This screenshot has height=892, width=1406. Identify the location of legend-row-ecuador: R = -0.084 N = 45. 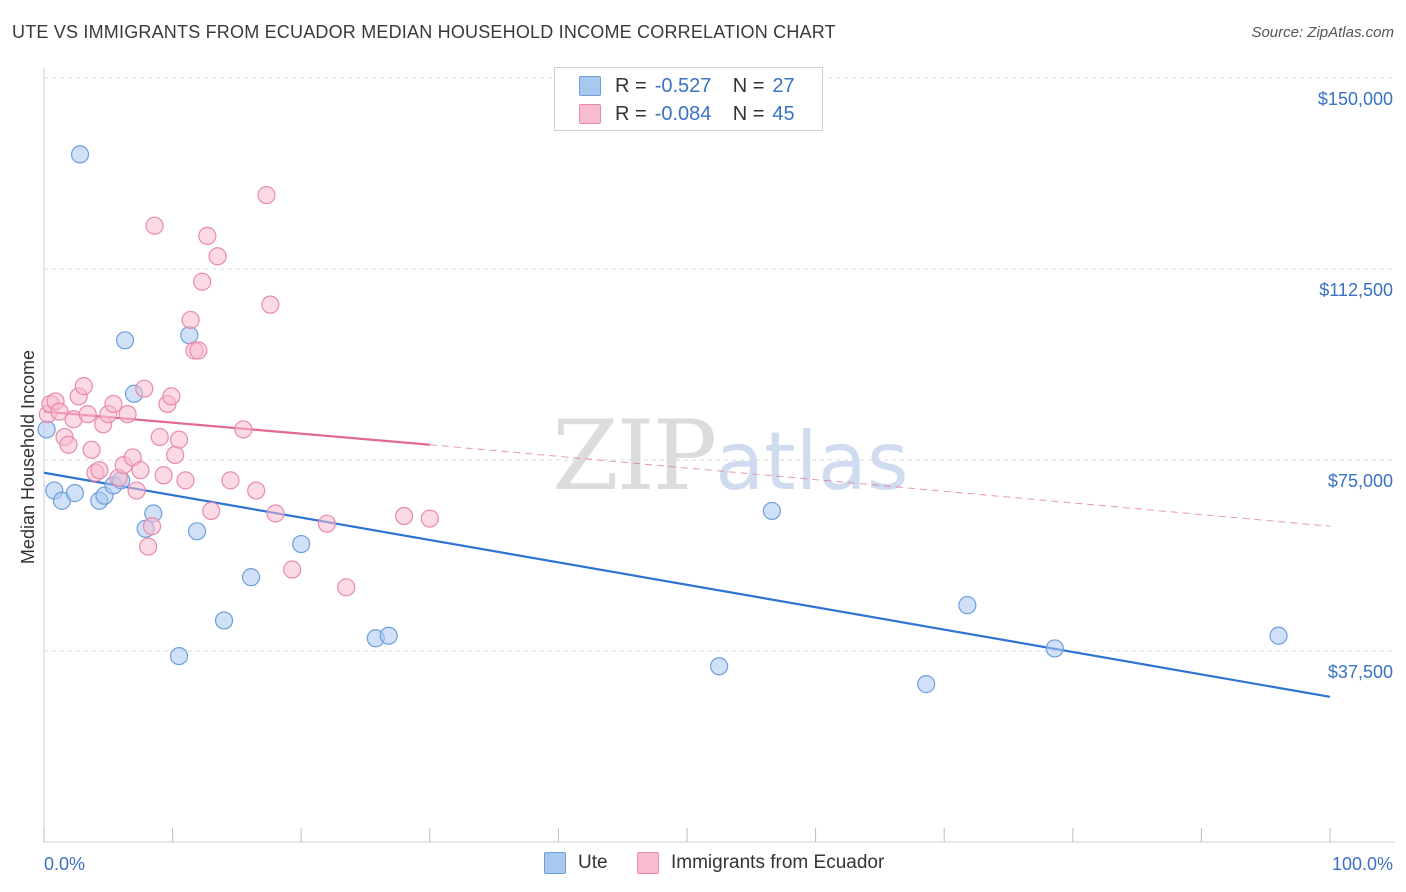
(687, 114).